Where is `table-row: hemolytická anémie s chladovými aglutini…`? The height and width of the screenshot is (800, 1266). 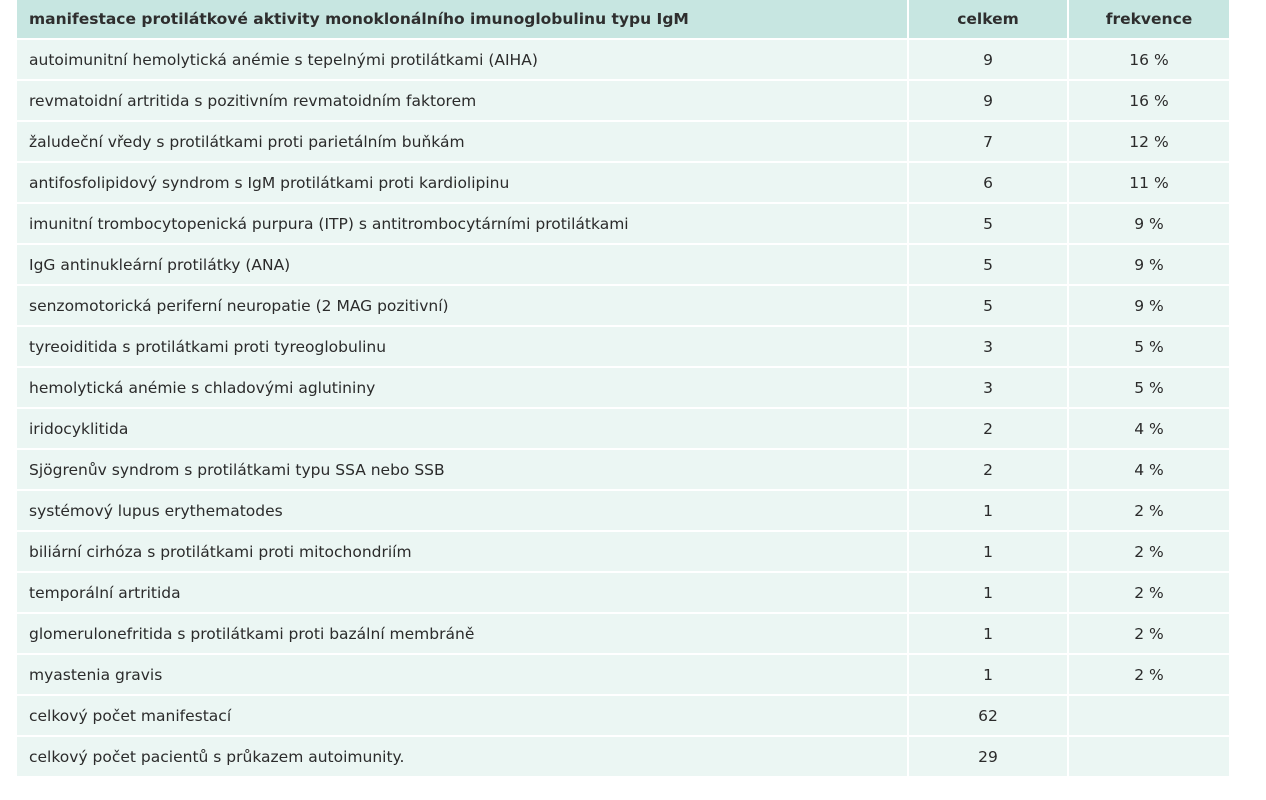 table-row: hemolytická anémie s chladovými aglutini… is located at coordinates (623, 388).